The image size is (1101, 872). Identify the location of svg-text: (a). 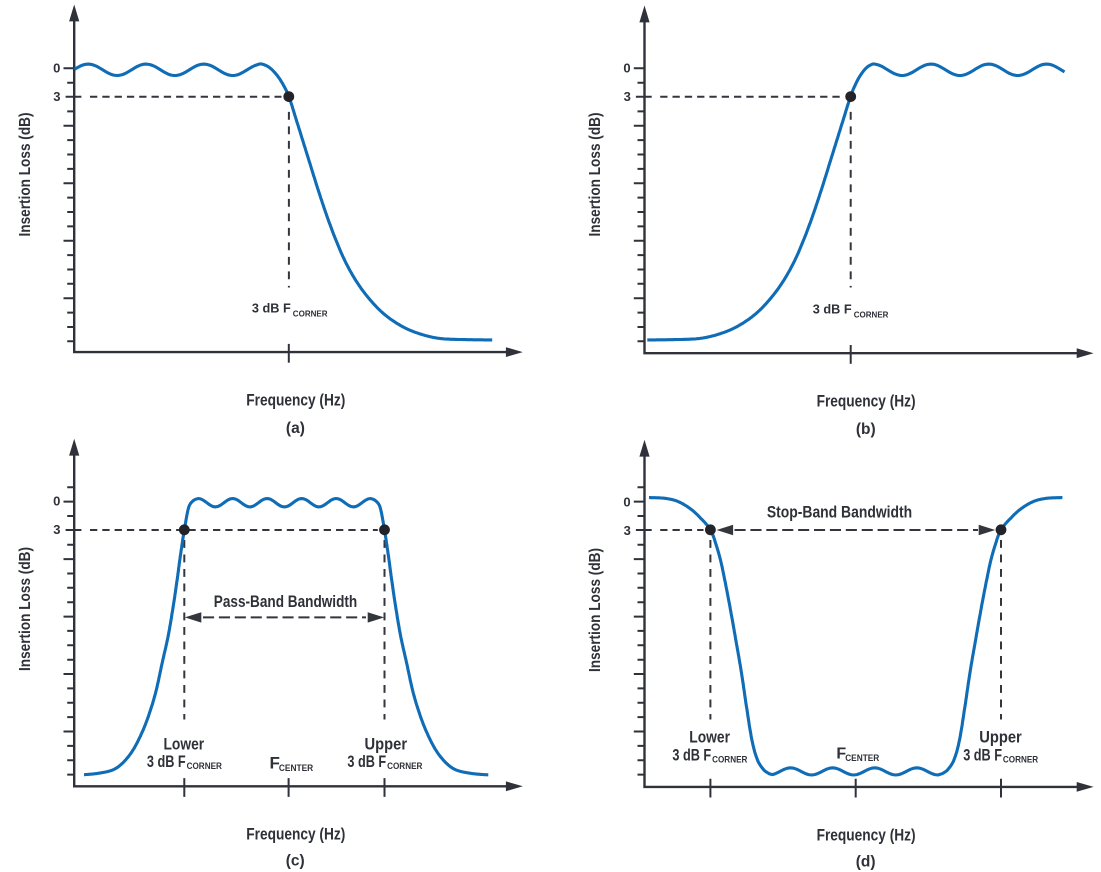
(295, 428).